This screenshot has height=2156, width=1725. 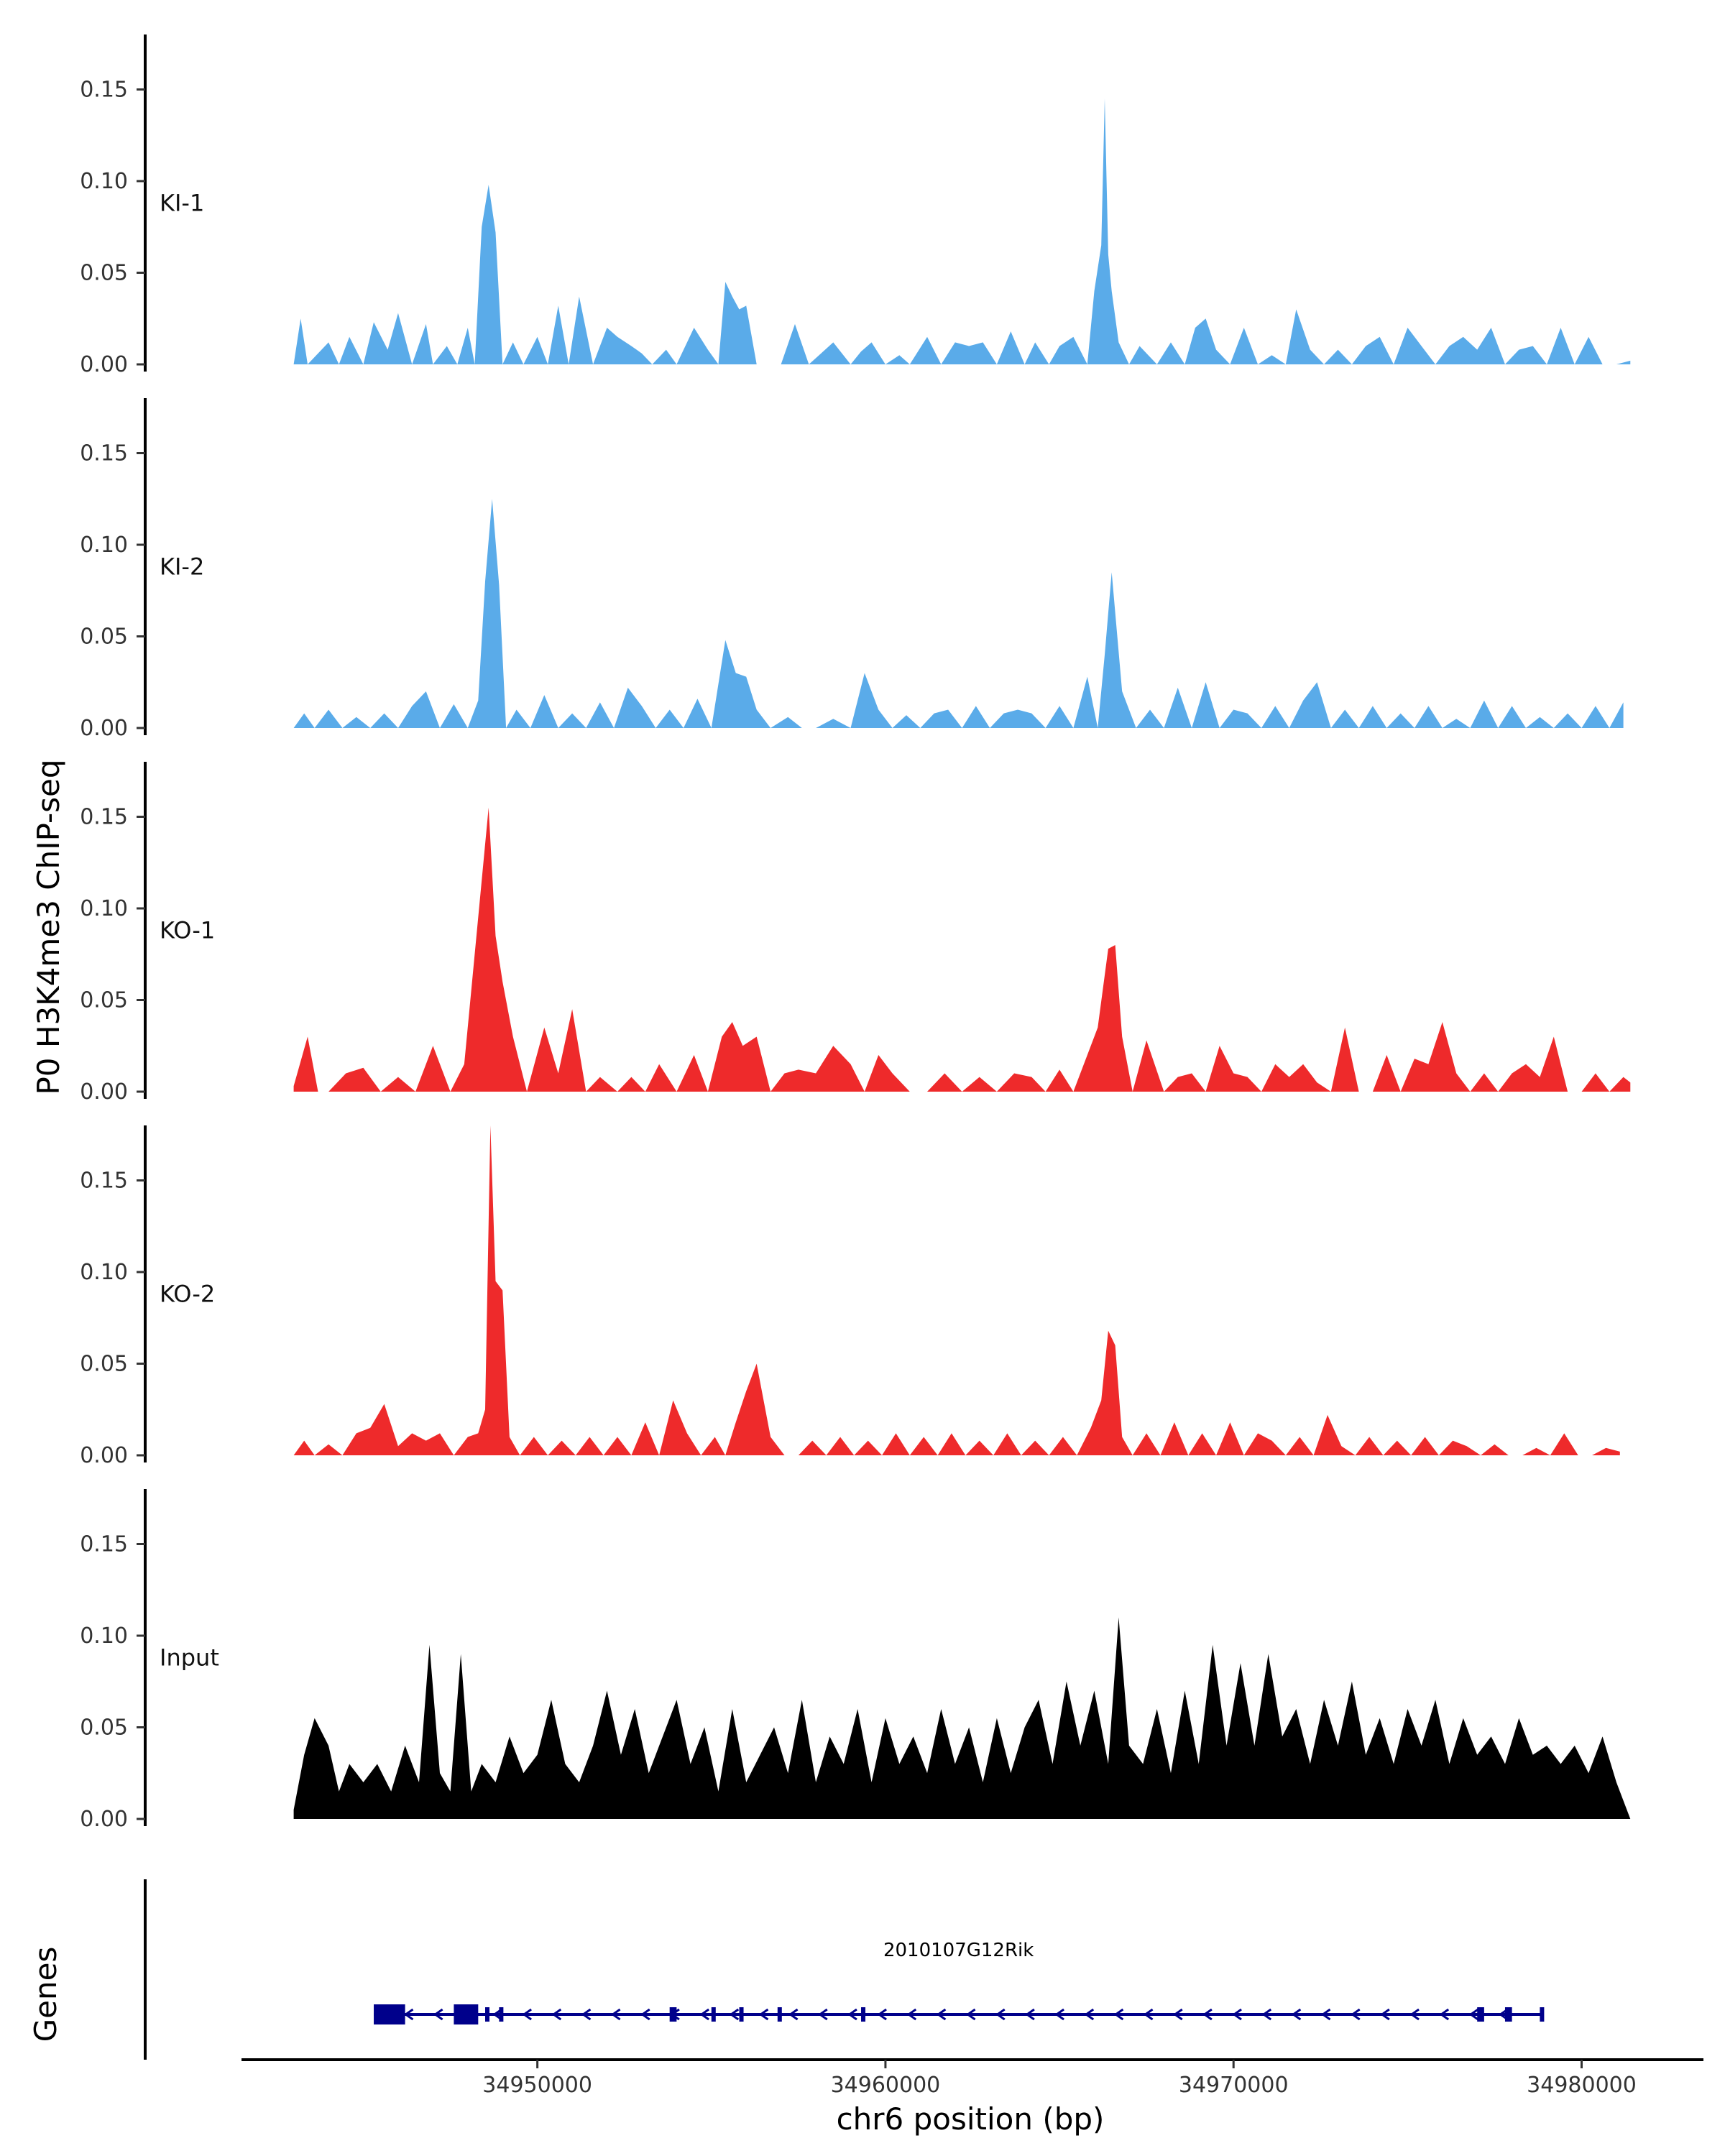 I want to click on y-tick-label-ki-1: 0.10, so click(x=104, y=182).